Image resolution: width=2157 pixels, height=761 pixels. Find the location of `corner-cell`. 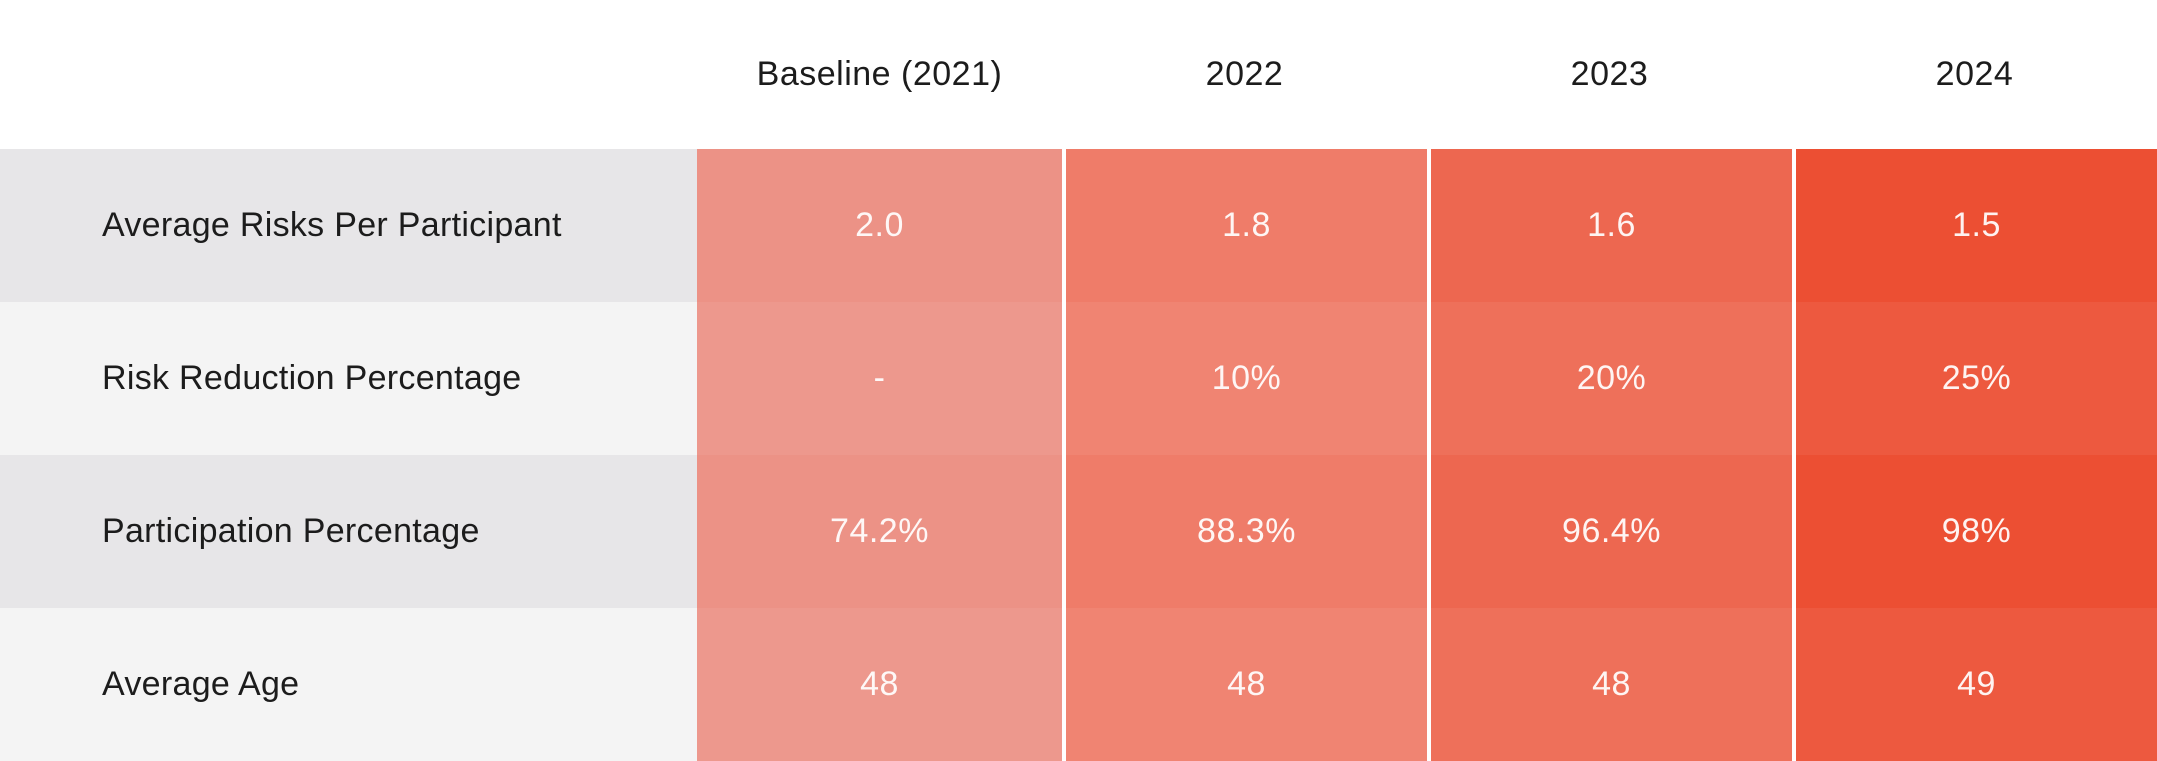

corner-cell is located at coordinates (348, 74).